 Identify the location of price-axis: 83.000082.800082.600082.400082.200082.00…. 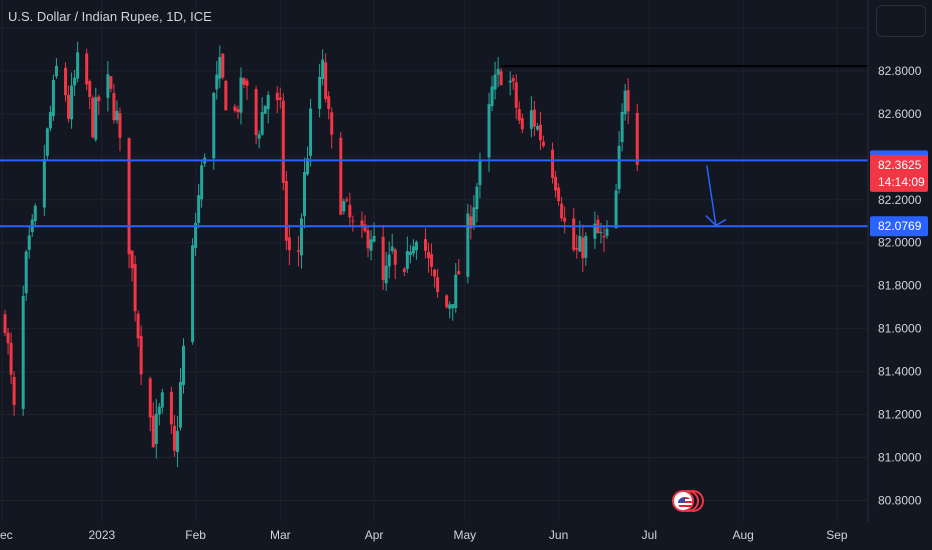
(900, 264).